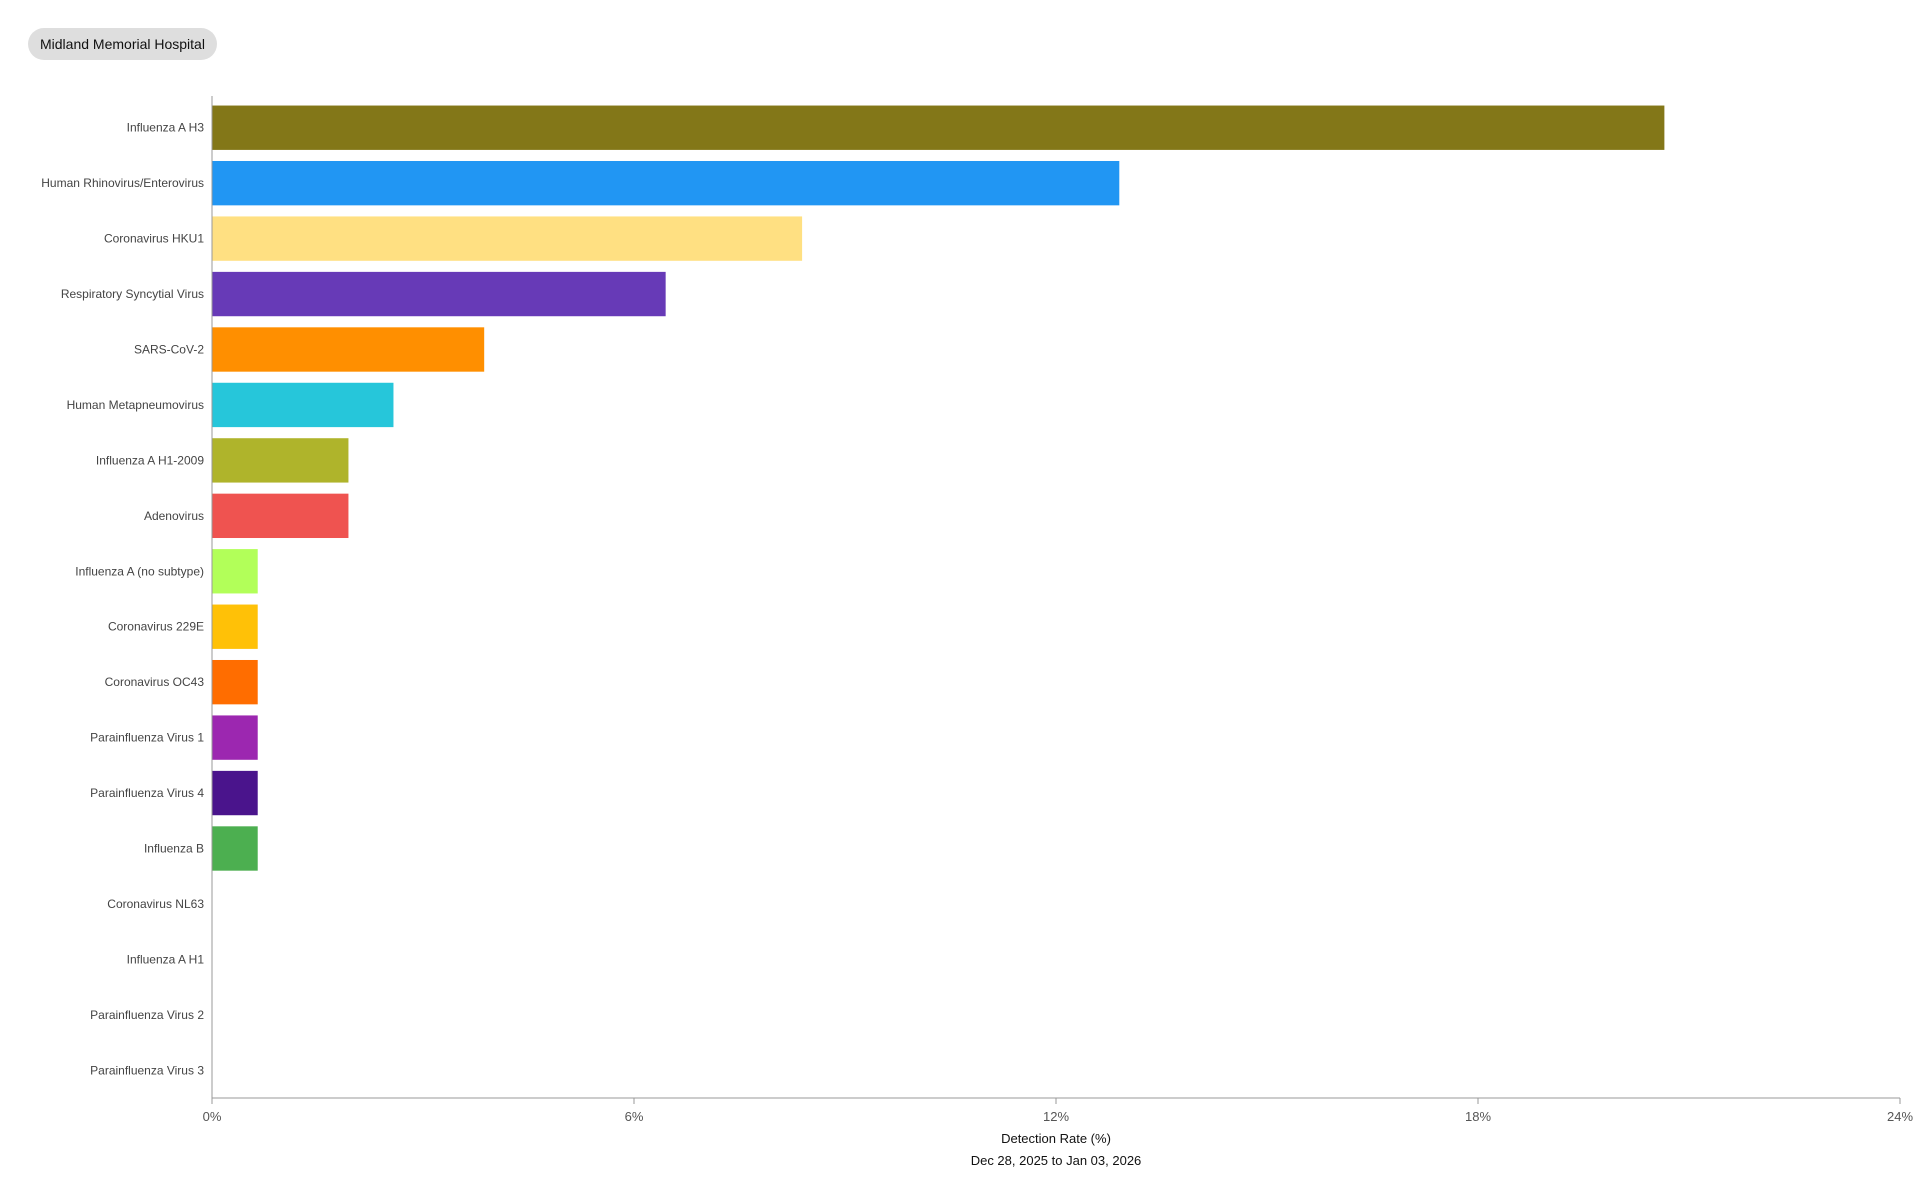  Describe the element at coordinates (212, 1116) in the screenshot. I see `x-tick-label: 0%` at that location.